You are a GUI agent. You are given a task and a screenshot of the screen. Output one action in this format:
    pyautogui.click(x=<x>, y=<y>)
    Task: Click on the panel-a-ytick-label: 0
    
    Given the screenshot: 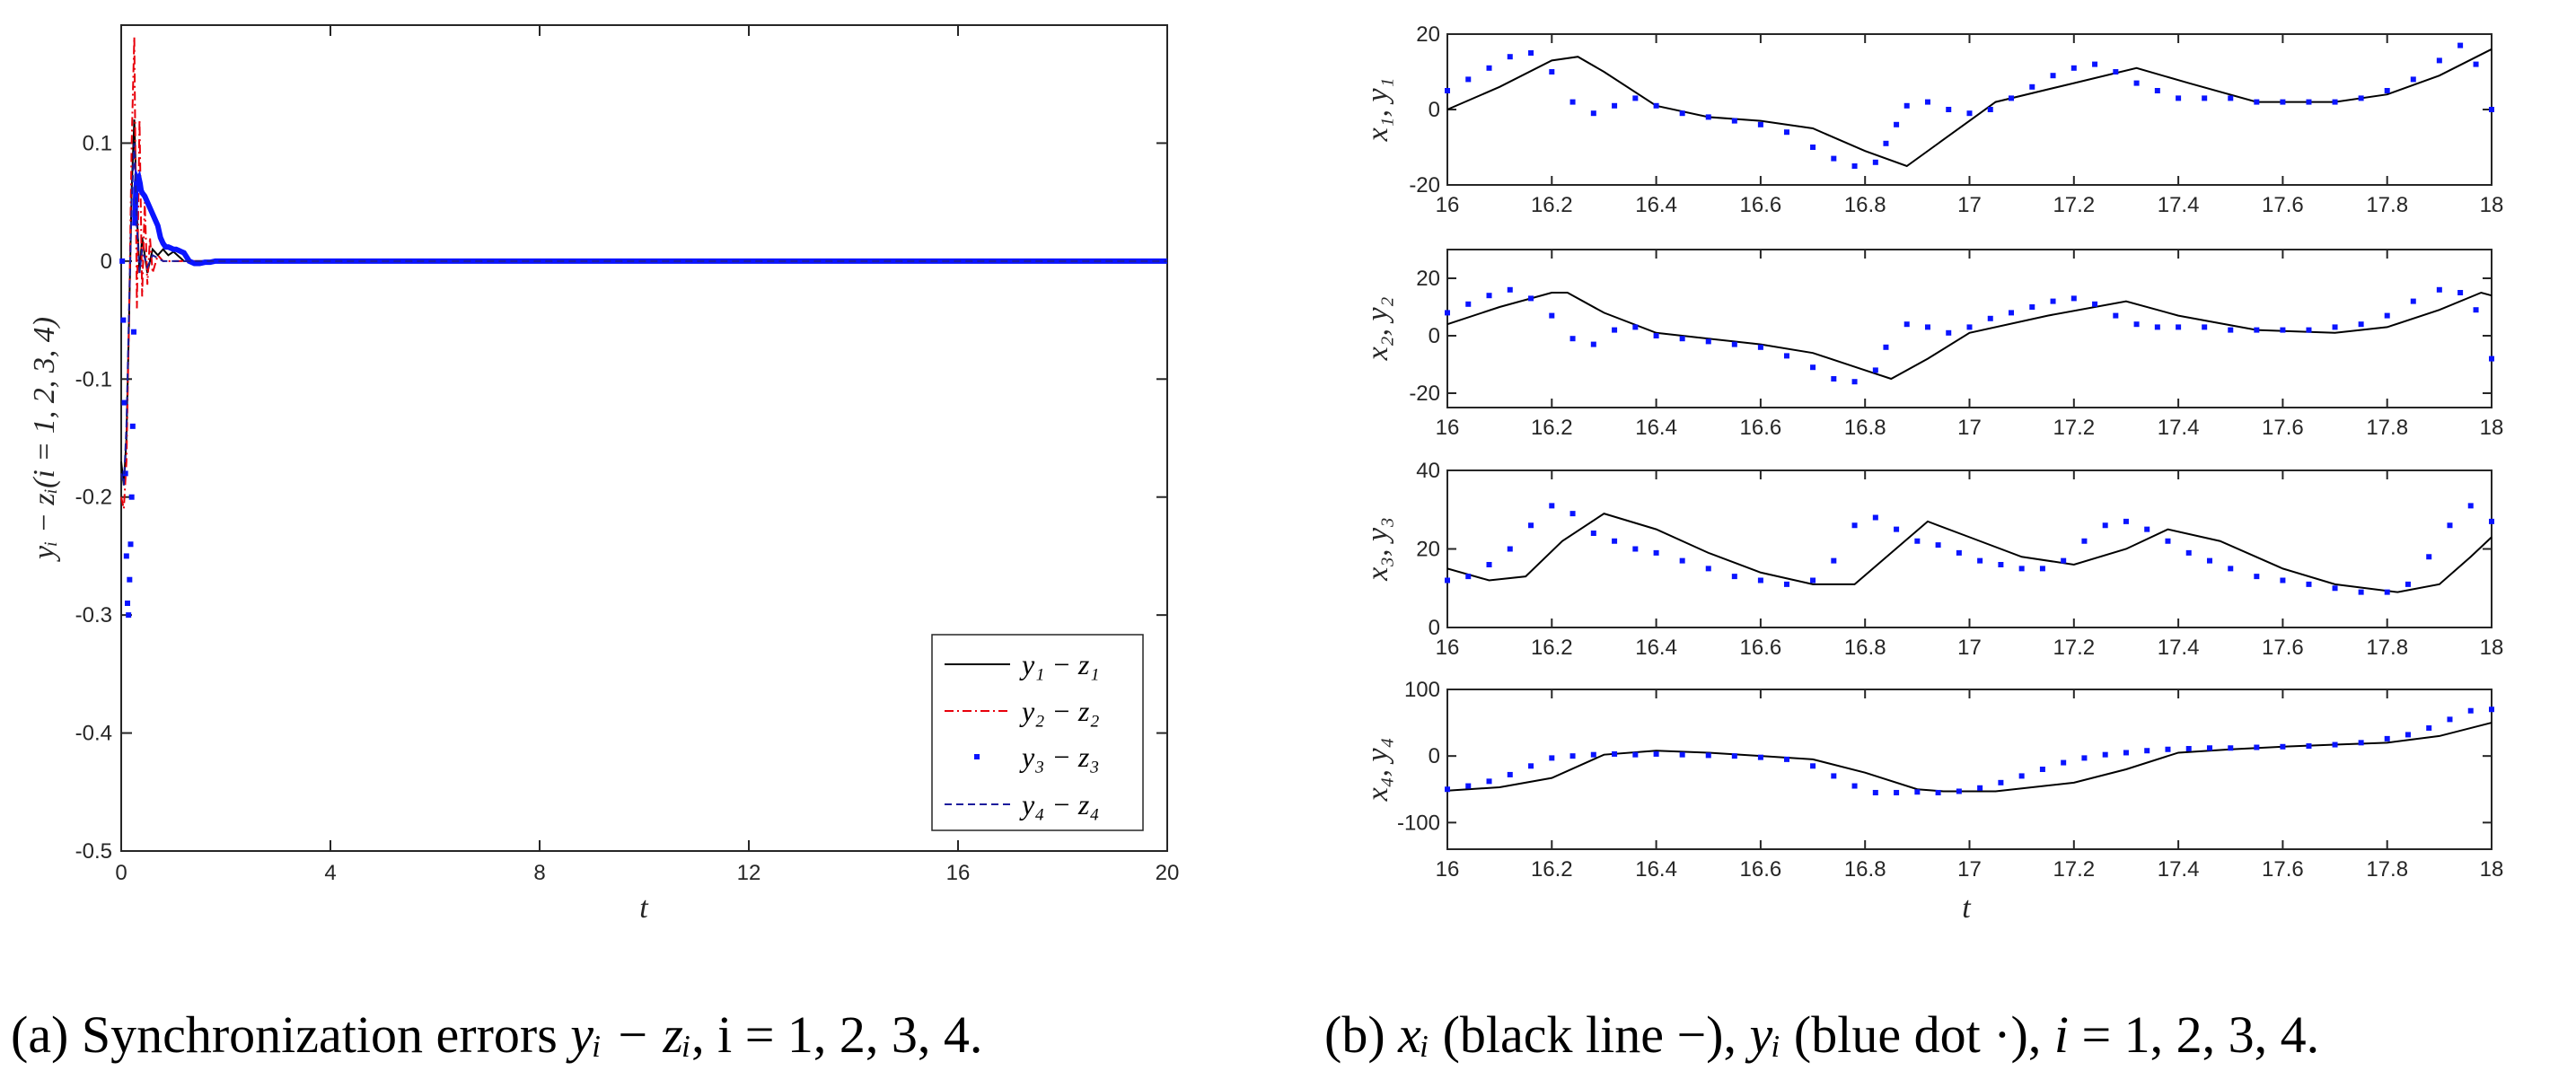 What is the action you would take?
    pyautogui.click(x=106, y=262)
    